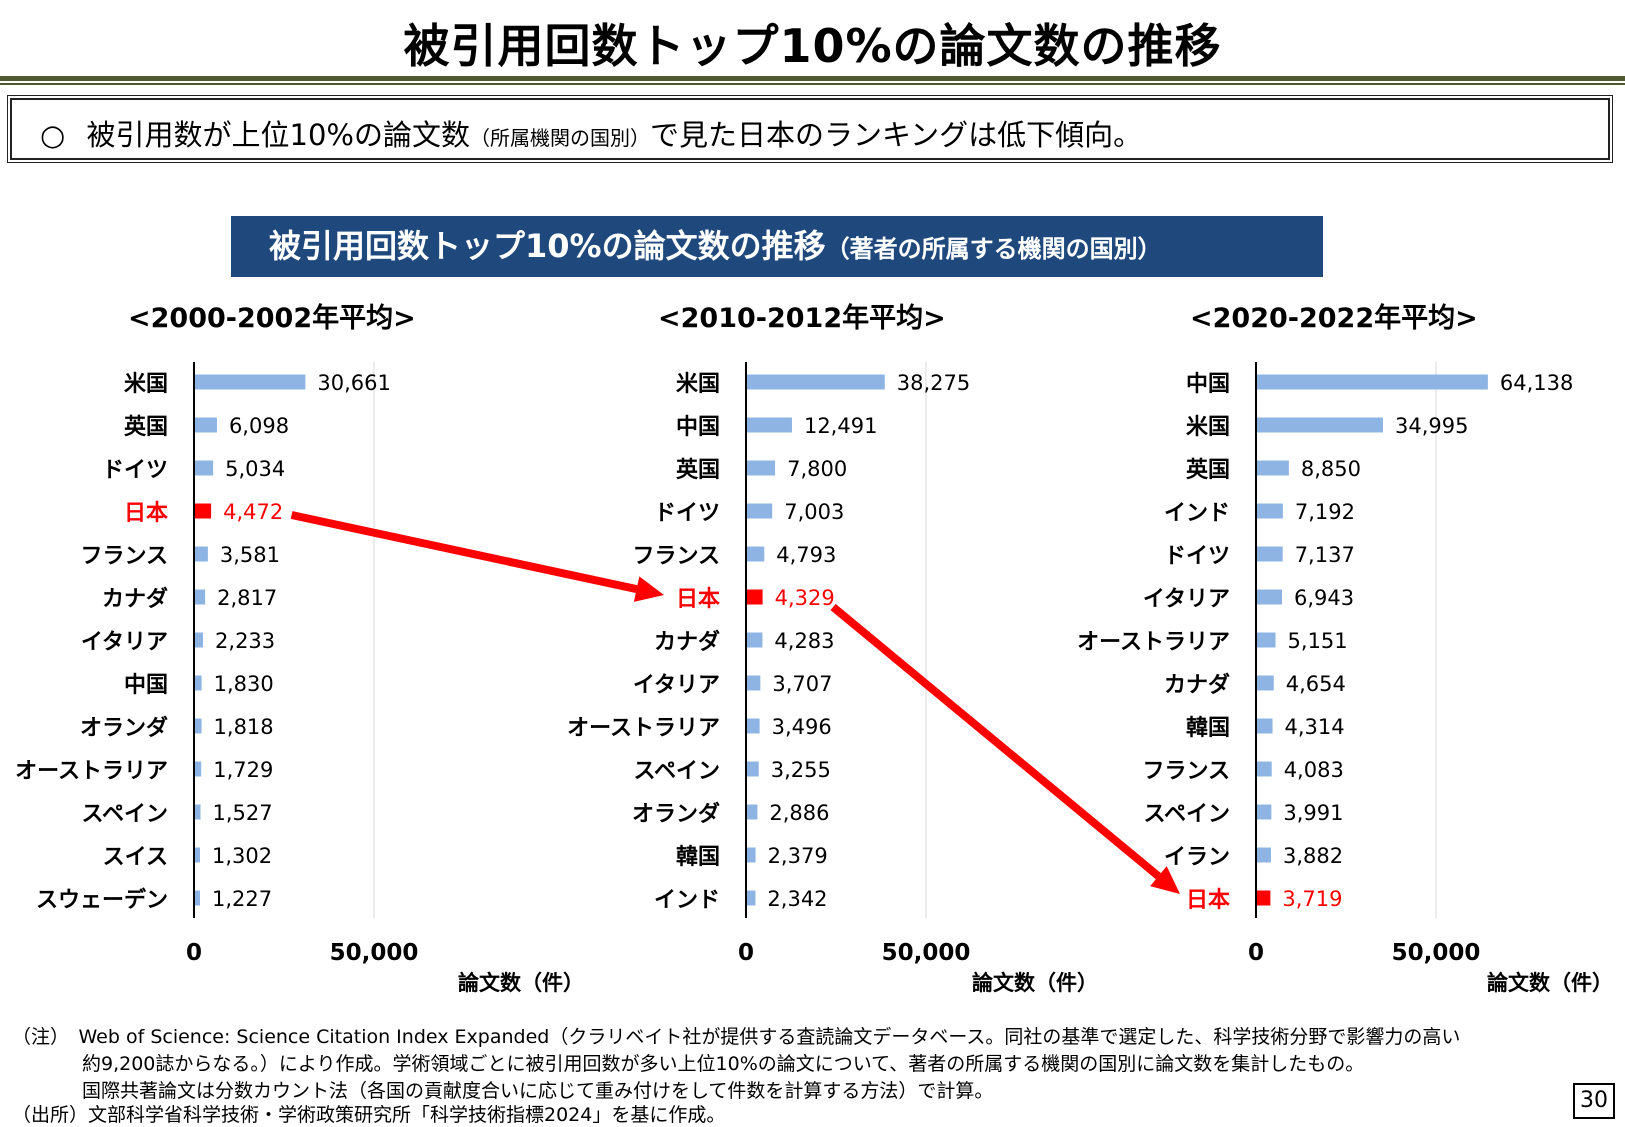 The image size is (1625, 1127). I want to click on data-label: 2,233, so click(245, 641).